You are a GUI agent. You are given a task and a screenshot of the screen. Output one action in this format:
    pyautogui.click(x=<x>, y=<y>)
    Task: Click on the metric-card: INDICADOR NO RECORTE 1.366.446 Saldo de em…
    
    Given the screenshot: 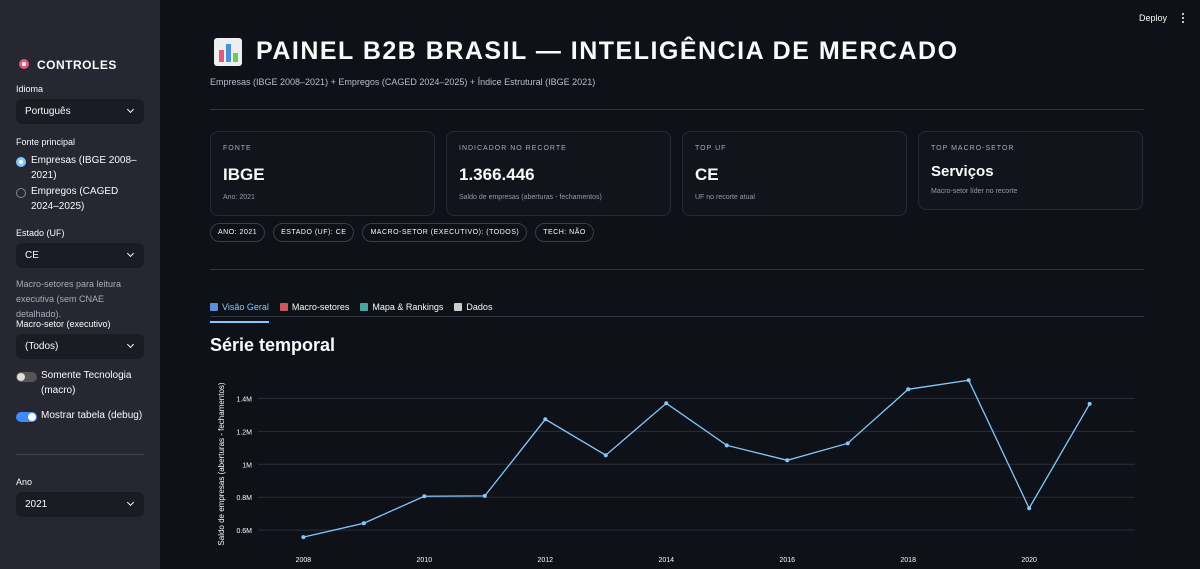 What is the action you would take?
    pyautogui.click(x=558, y=173)
    